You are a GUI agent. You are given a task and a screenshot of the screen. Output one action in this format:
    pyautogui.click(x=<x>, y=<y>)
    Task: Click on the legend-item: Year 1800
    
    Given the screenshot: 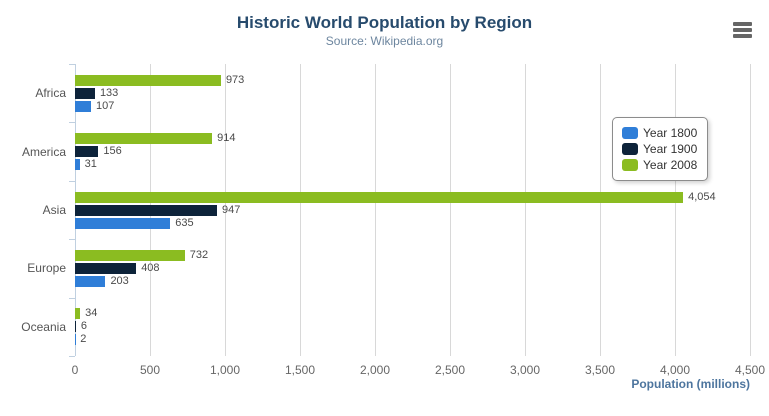 What is the action you would take?
    pyautogui.click(x=659, y=133)
    